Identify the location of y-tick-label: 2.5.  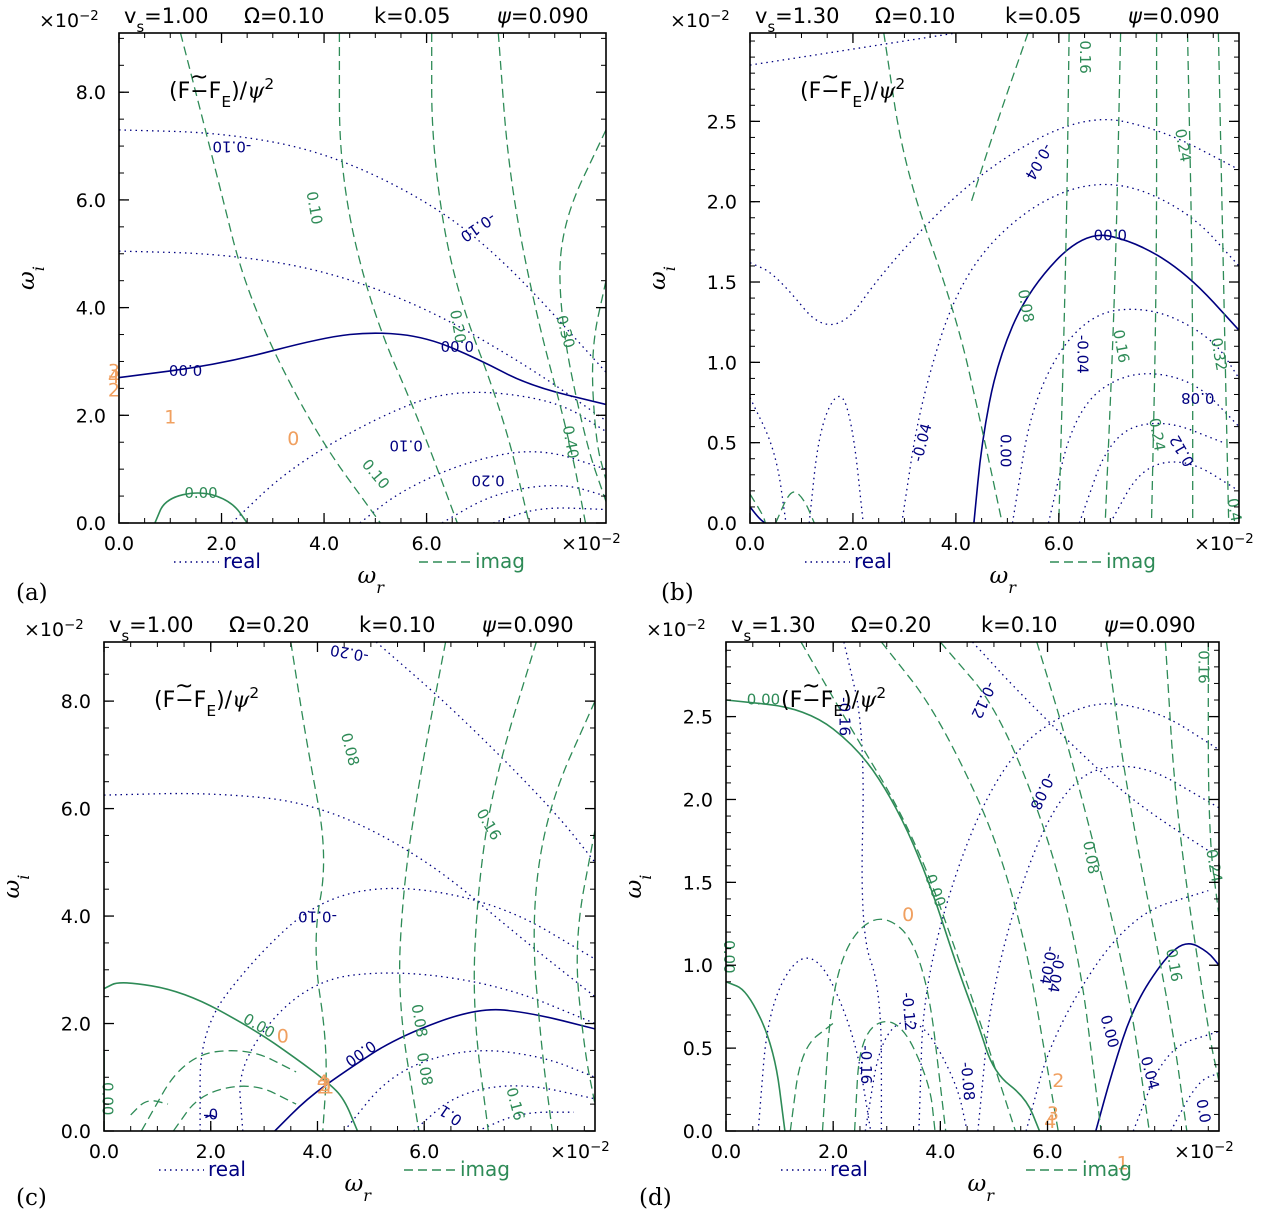
(722, 122).